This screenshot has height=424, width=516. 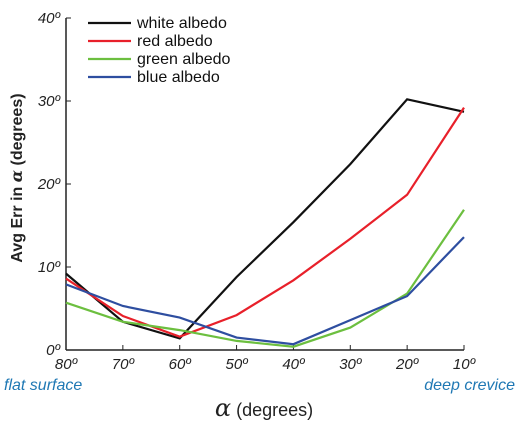 What do you see at coordinates (175, 41) in the screenshot?
I see `legend-label-red-albedo: red albedo` at bounding box center [175, 41].